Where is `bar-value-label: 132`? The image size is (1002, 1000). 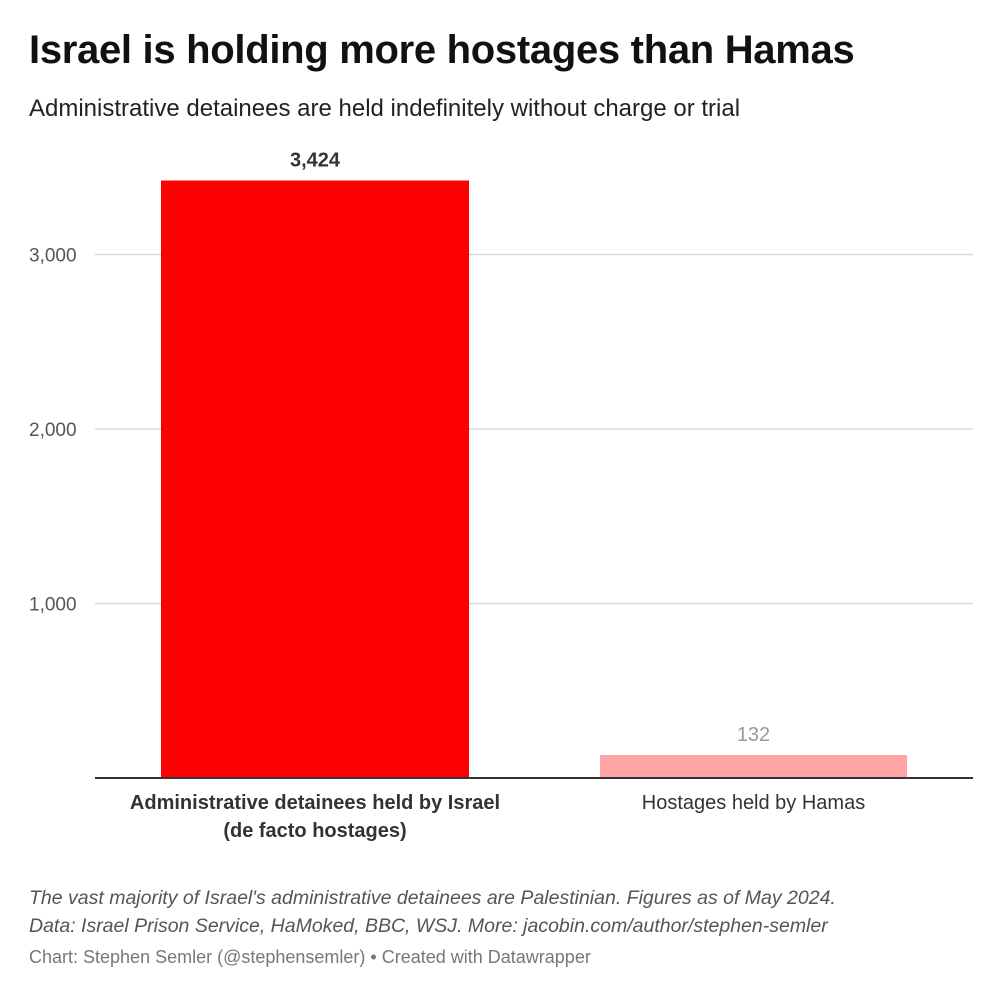
bar-value-label: 132 is located at coordinates (753, 735).